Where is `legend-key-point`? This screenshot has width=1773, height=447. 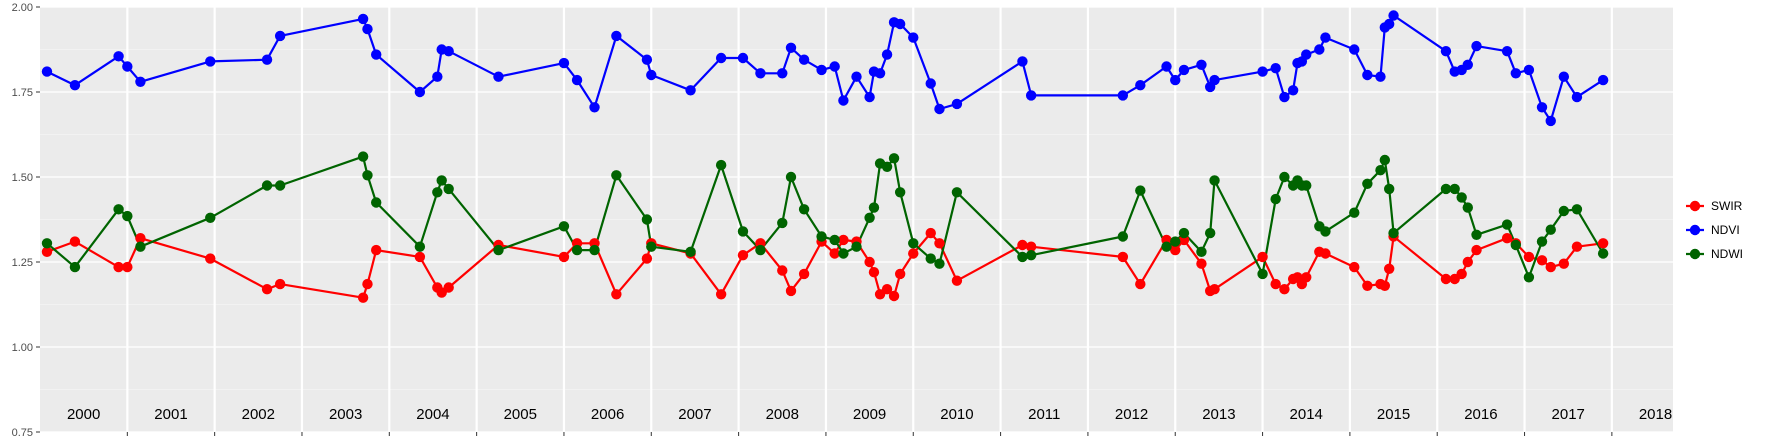 legend-key-point is located at coordinates (1695, 206).